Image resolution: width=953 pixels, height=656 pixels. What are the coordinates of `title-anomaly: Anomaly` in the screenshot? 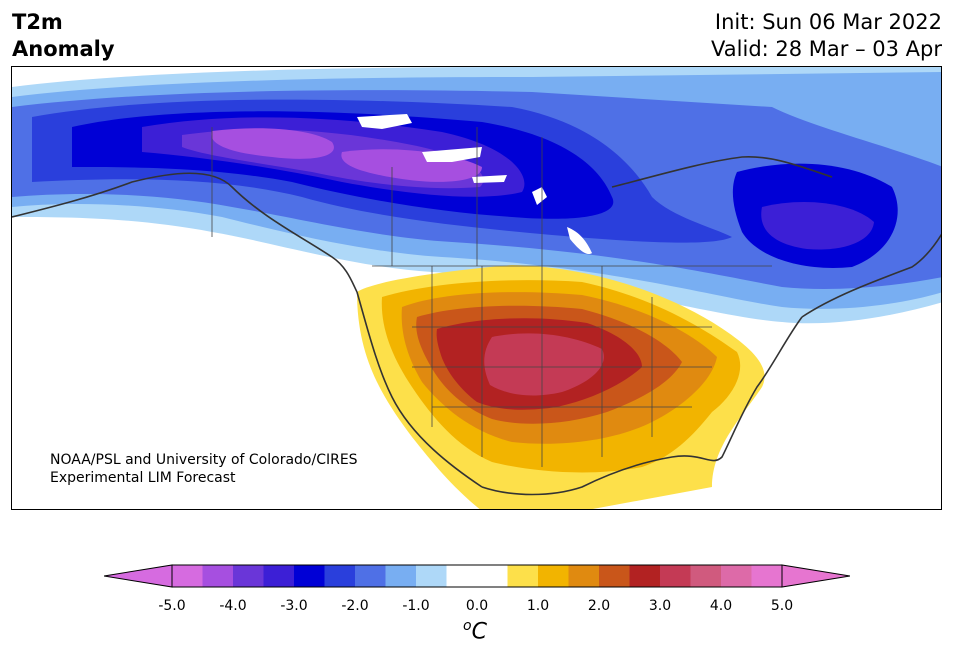 It's located at (63, 49).